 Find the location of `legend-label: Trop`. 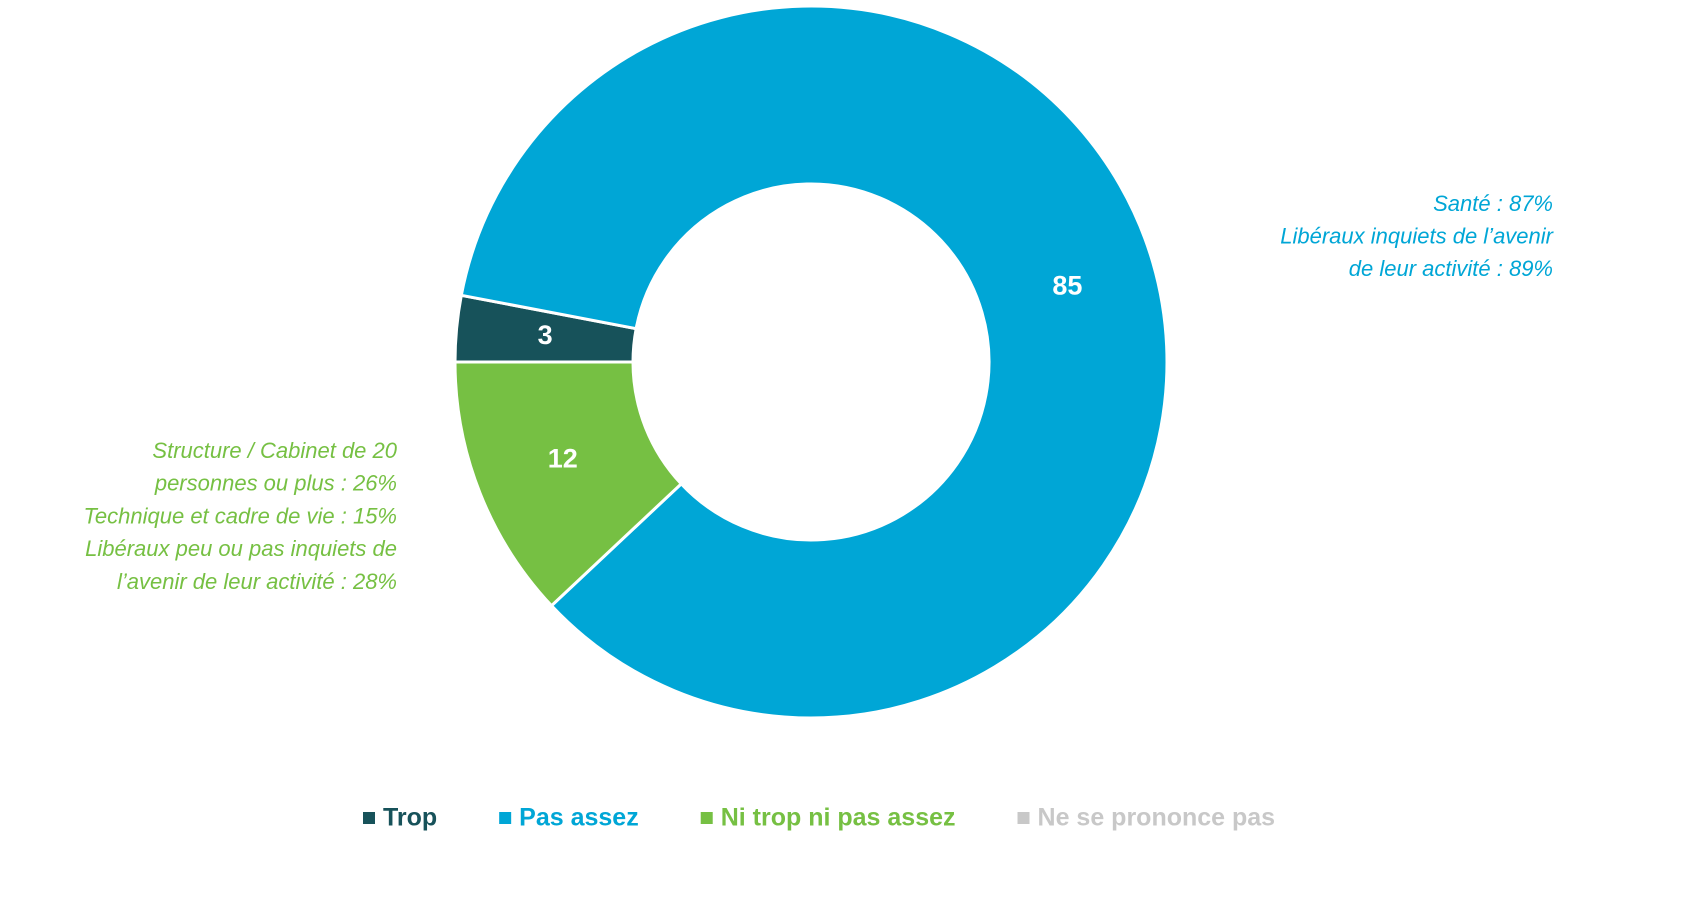

legend-label: Trop is located at coordinates (410, 818).